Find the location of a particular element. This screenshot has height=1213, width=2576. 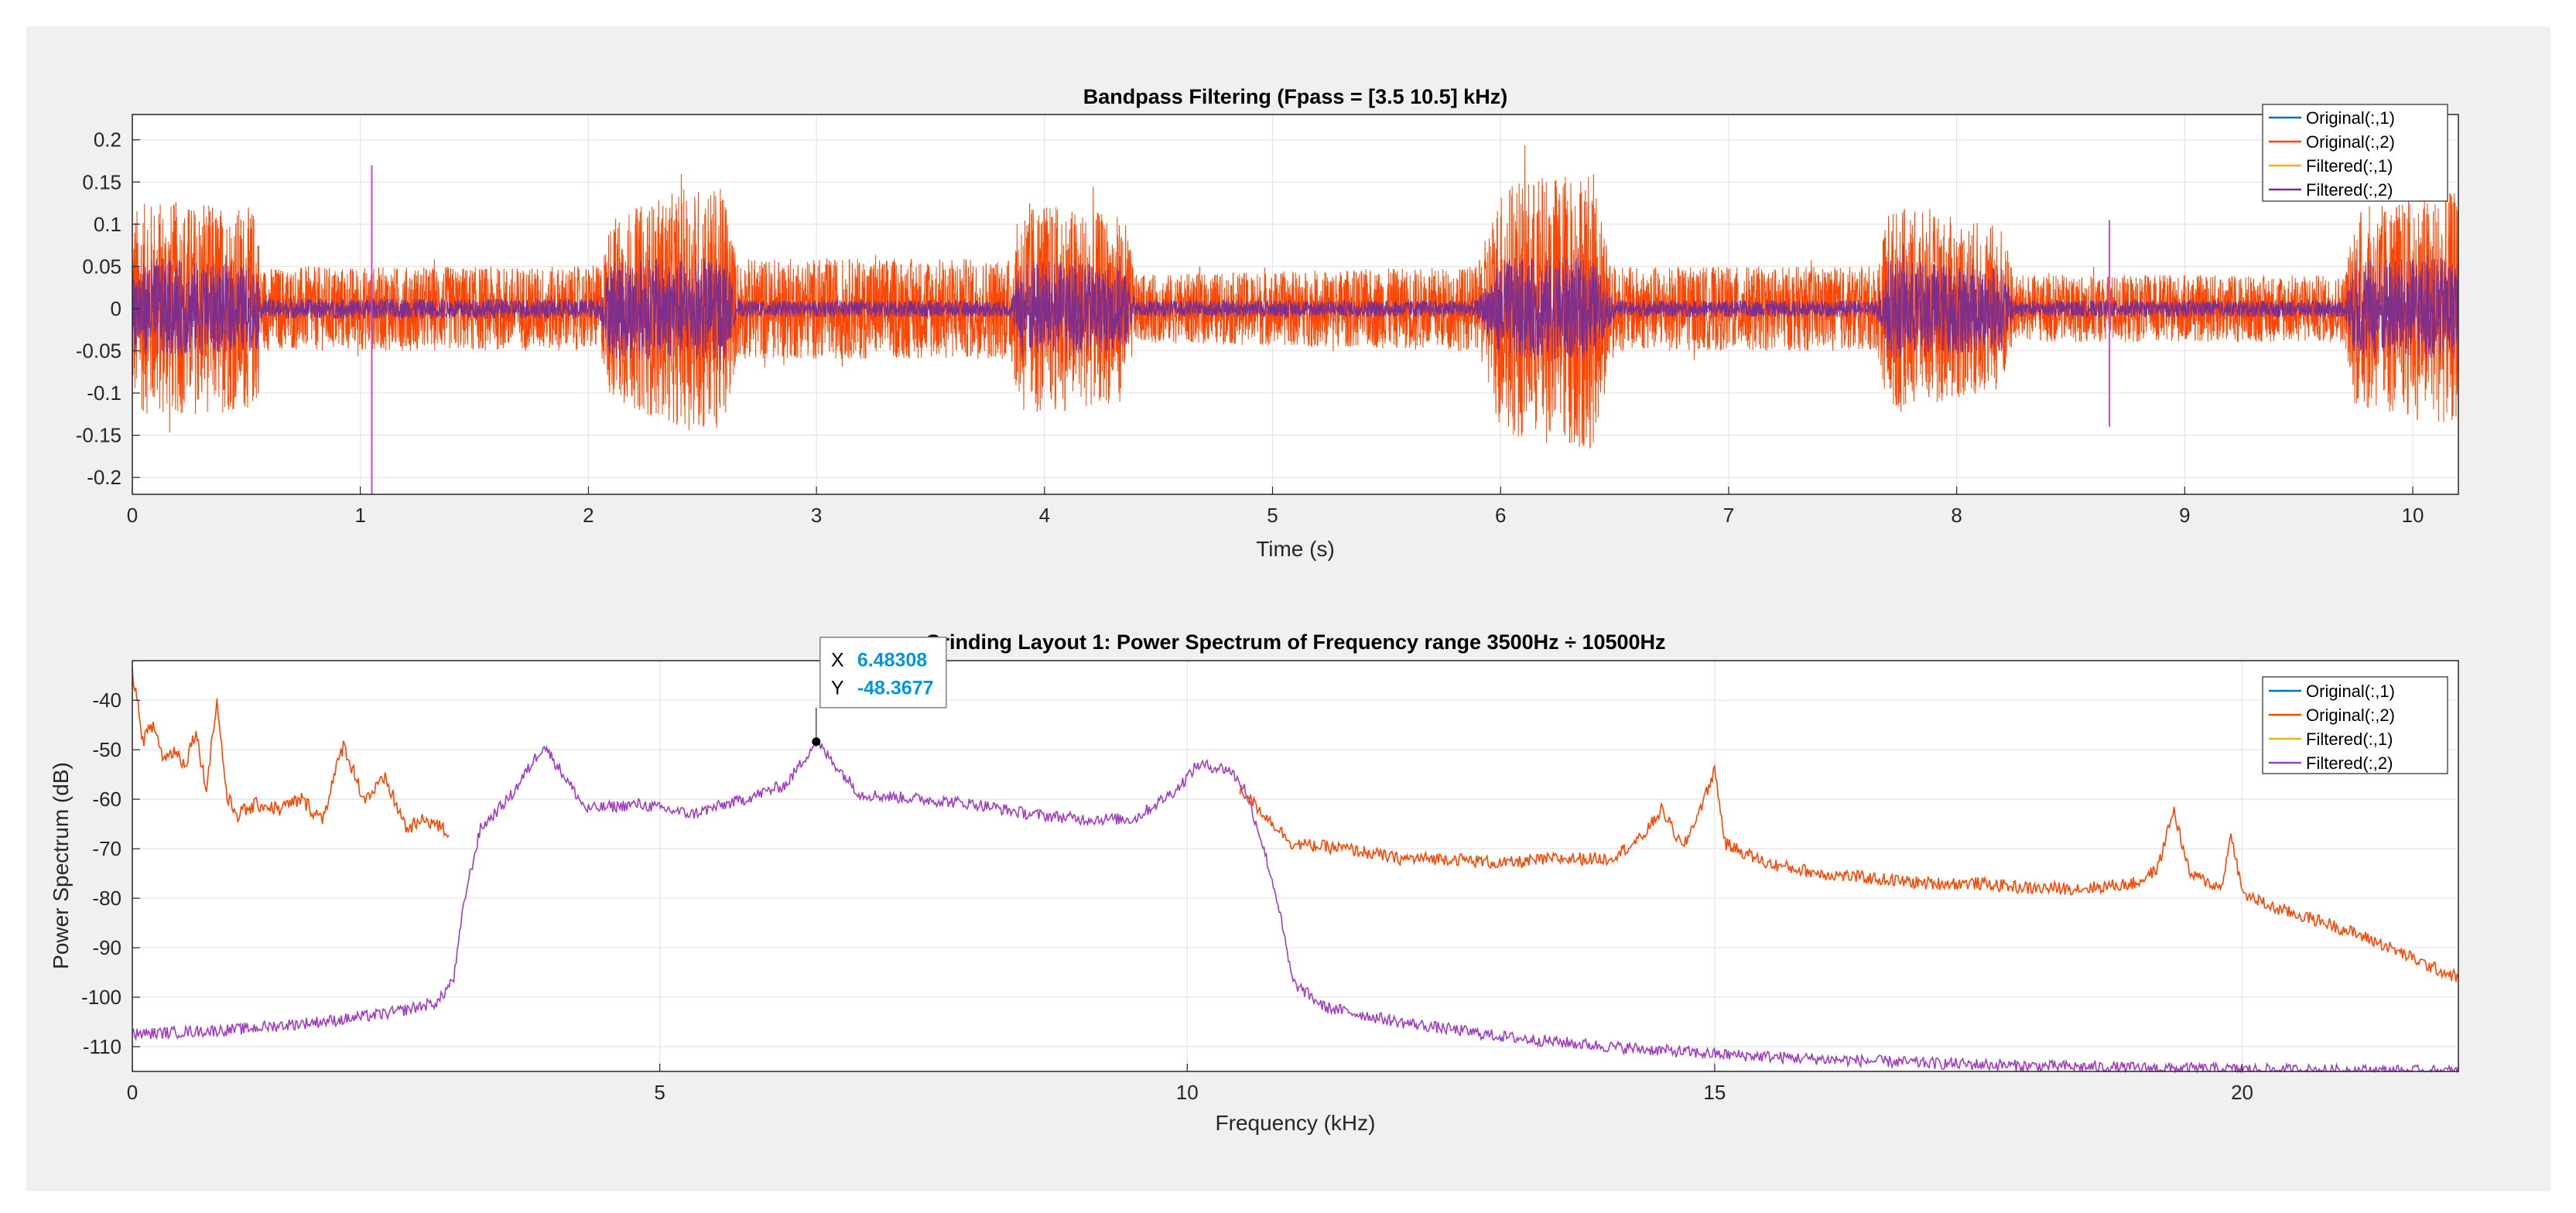

y-tick-label: 0.15 is located at coordinates (102, 181).